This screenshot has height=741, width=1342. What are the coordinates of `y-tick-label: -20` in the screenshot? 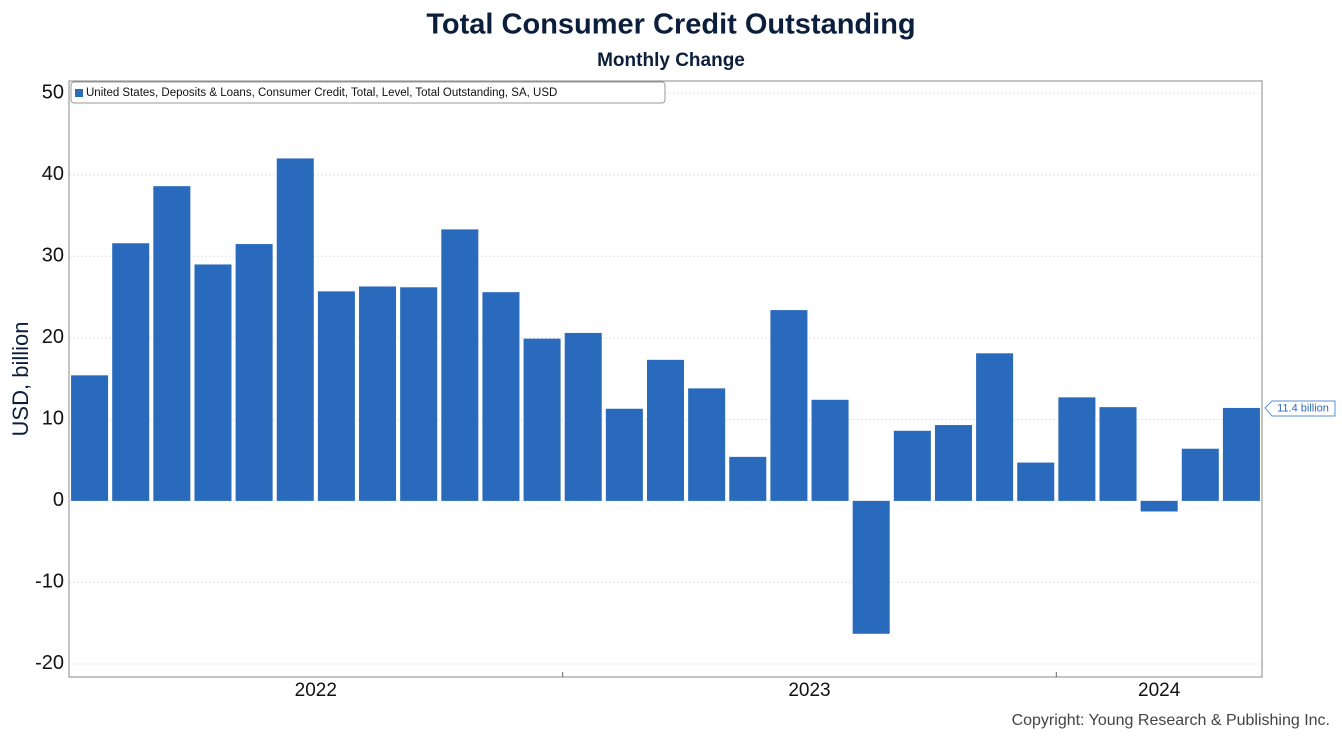 It's located at (49, 663).